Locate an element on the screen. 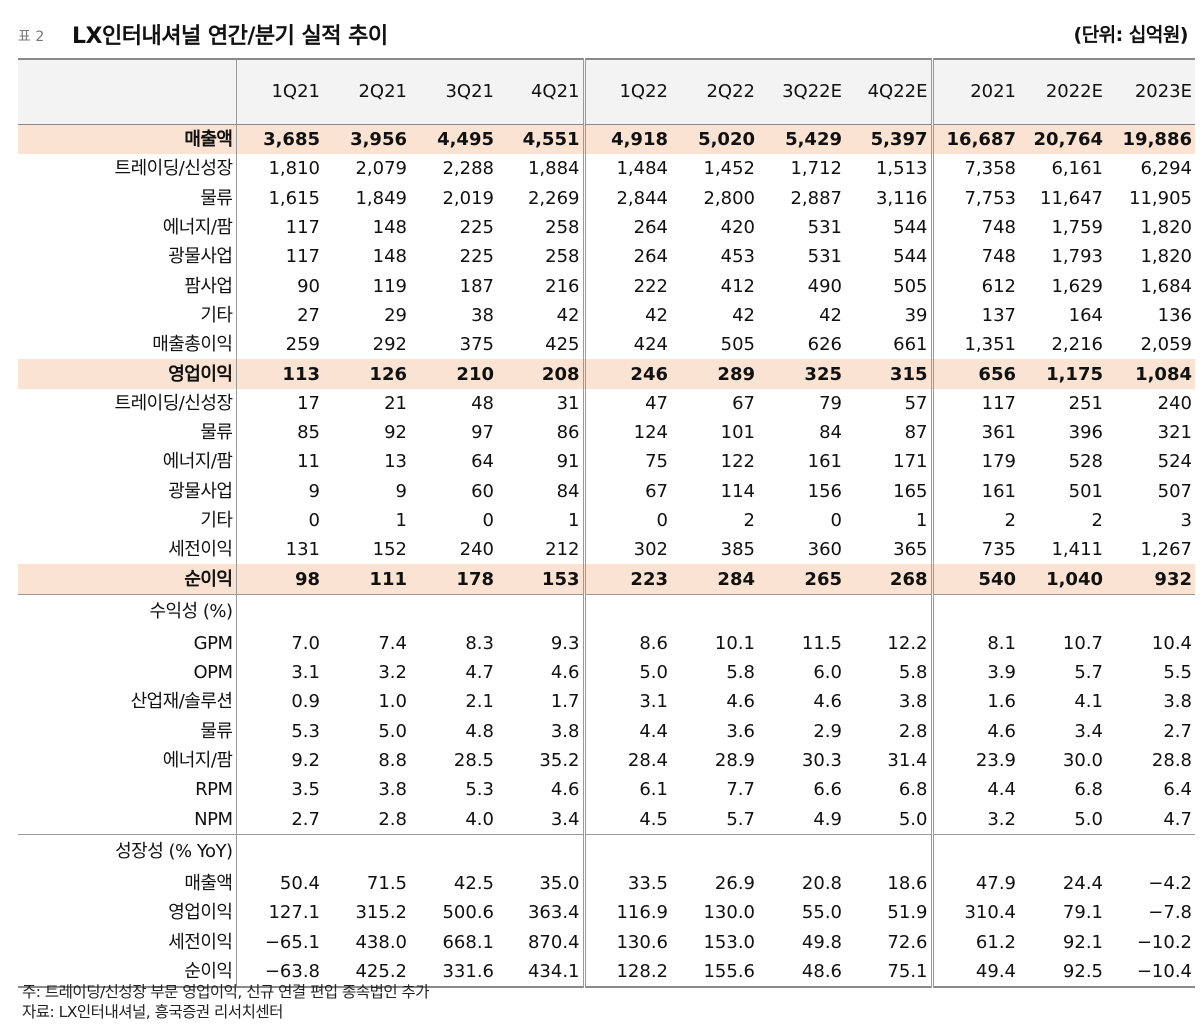 This screenshot has height=1036, width=1200. value-cell: 48.6 is located at coordinates (801, 972).